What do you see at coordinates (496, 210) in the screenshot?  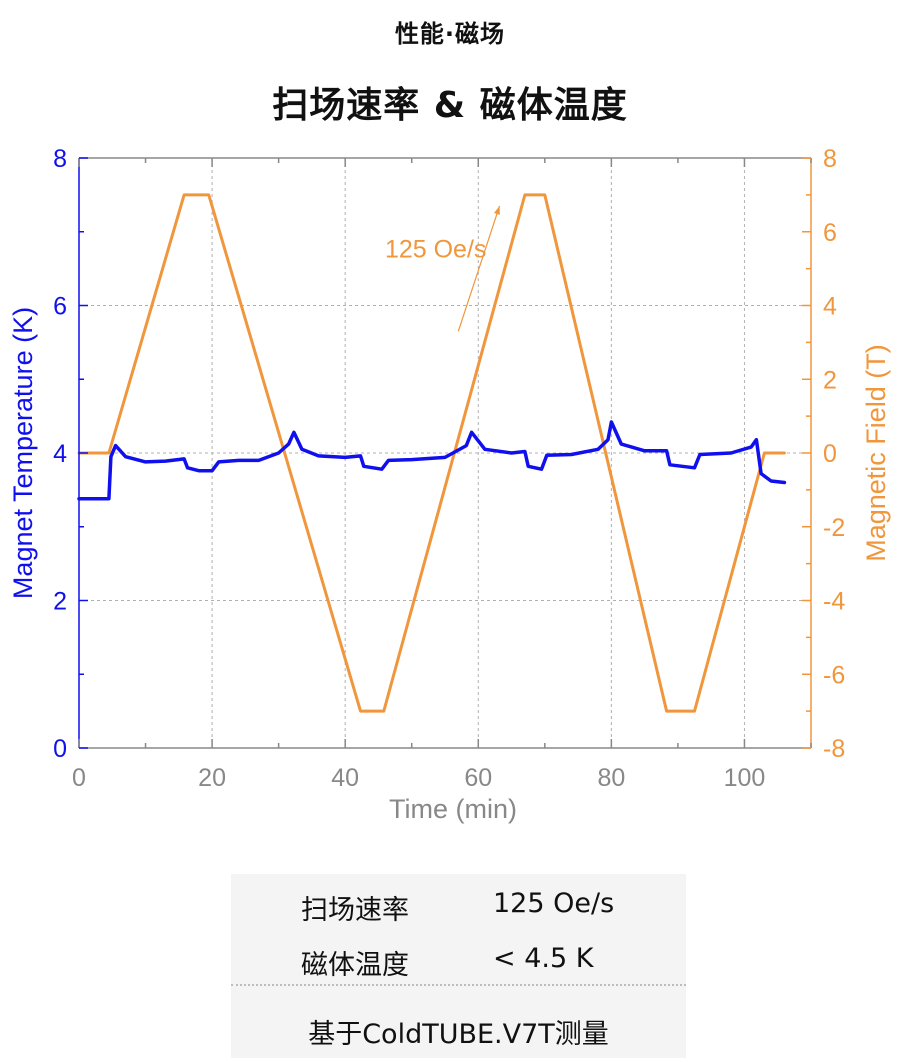 I see `annotation-arrow-head` at bounding box center [496, 210].